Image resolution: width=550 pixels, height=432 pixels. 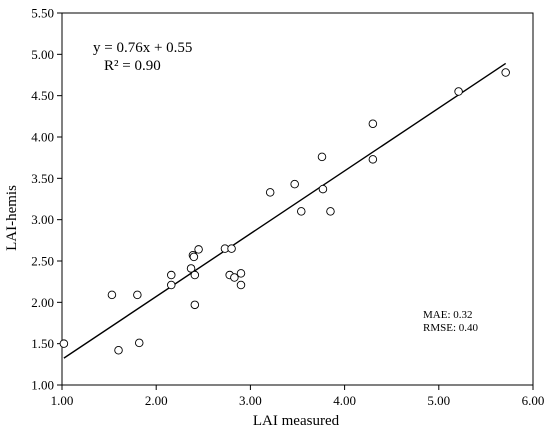 What do you see at coordinates (132, 66) in the screenshot?
I see `r-squared-label: R² = 0.90` at bounding box center [132, 66].